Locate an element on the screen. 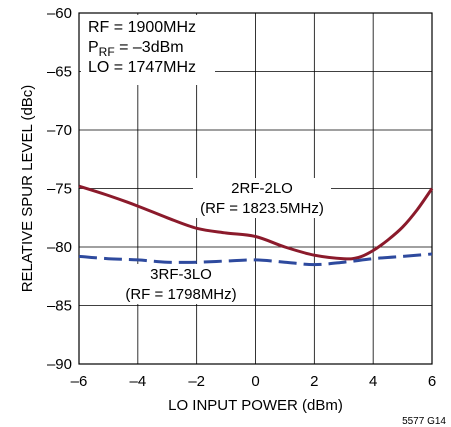 The width and height of the screenshot is (451, 427). x-tick-labels: –6 –4 –2 0 2 4 6 is located at coordinates (254, 381).